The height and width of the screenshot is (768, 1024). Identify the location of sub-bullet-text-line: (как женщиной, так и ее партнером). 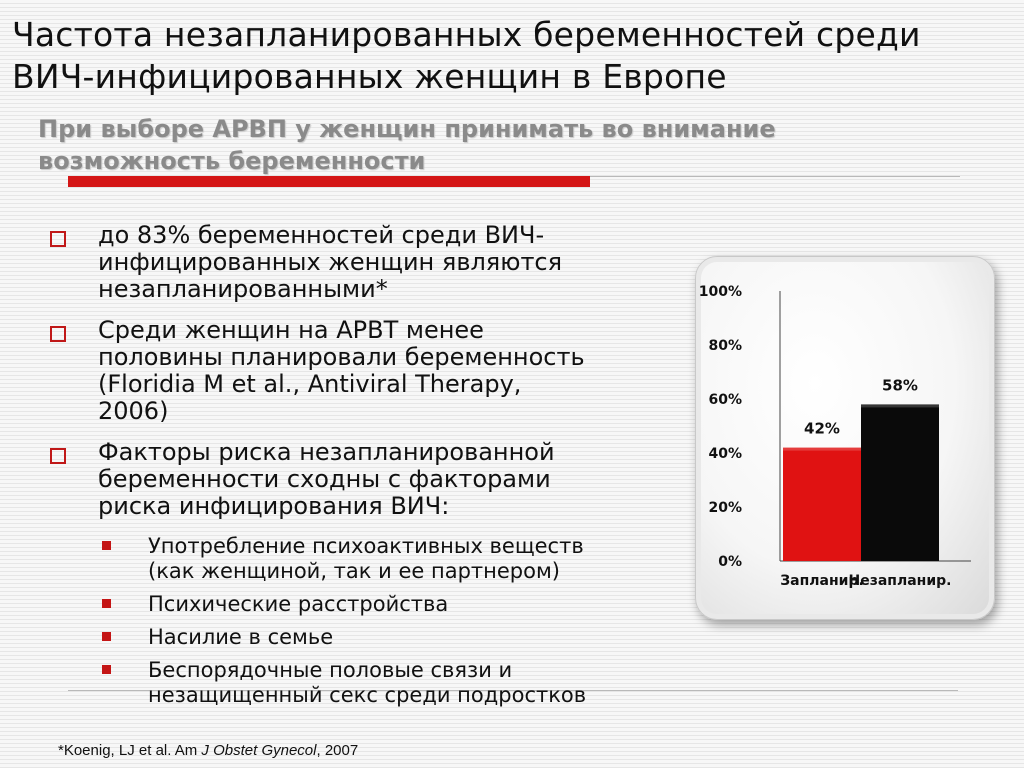
(354, 571).